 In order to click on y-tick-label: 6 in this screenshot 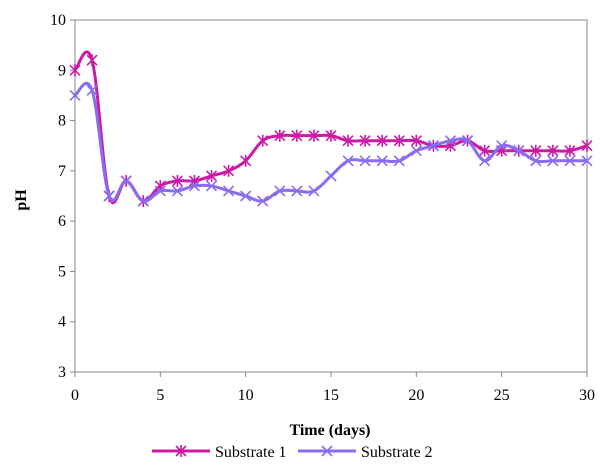, I will do `click(62, 221)`.